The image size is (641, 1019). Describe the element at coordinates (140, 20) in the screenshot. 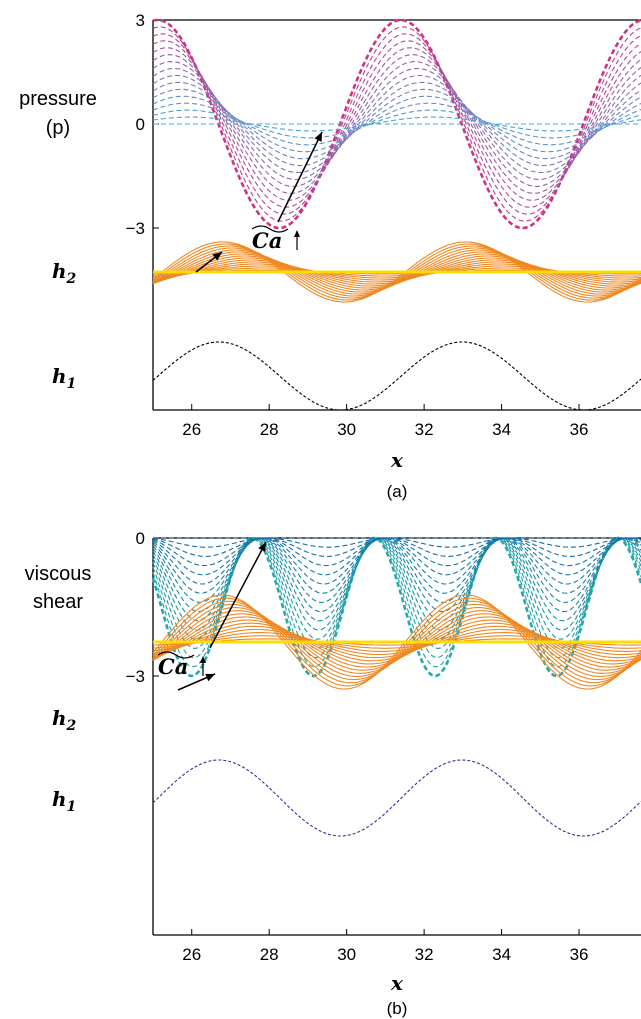

I see `y-tick-label: 3` at that location.